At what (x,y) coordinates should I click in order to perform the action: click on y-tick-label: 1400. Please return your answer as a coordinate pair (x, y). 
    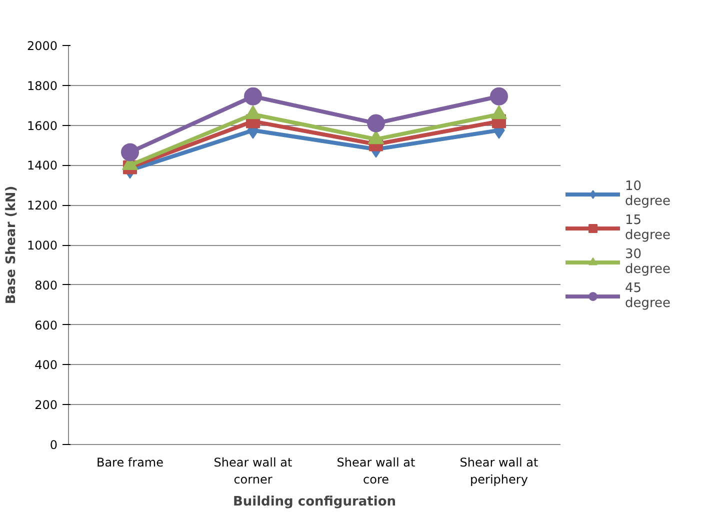
    Looking at the image, I should click on (42, 165).